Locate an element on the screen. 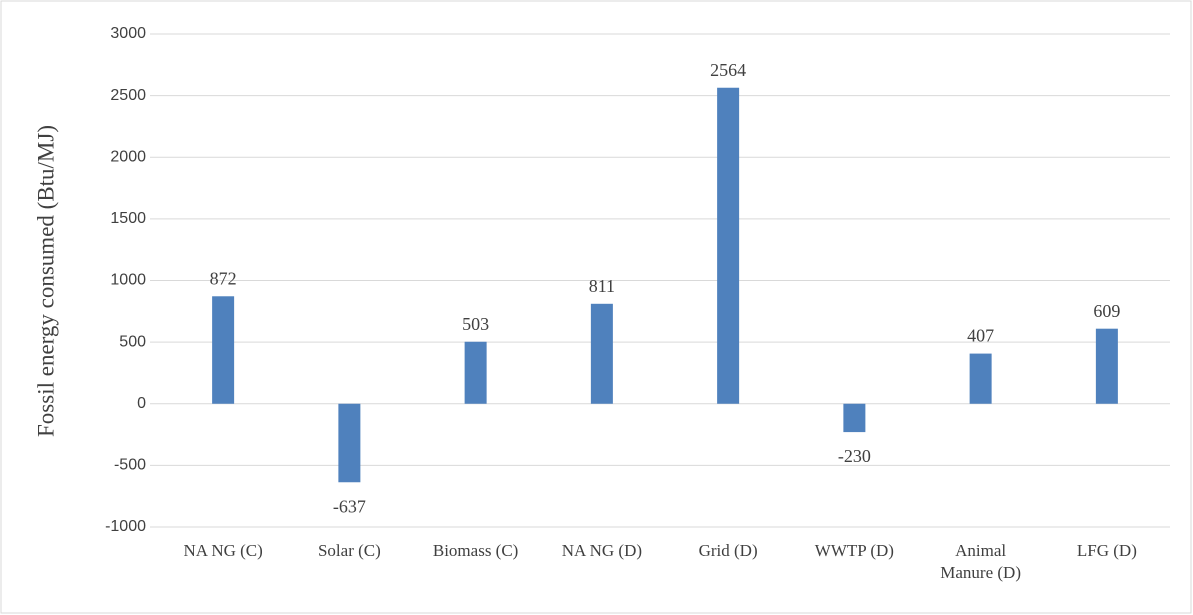  x-tick-label: LFG (D) is located at coordinates (1107, 550).